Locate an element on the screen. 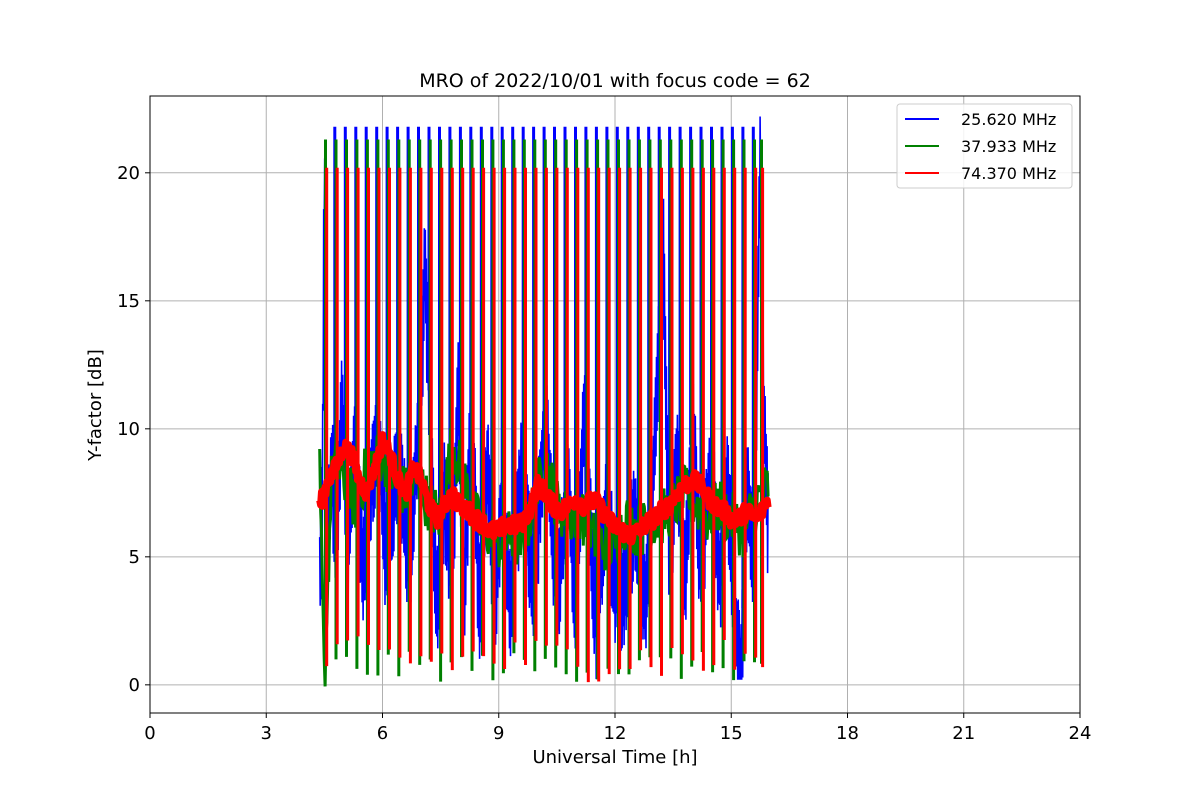  x-axis-label: Universal Time [h] is located at coordinates (614, 757).